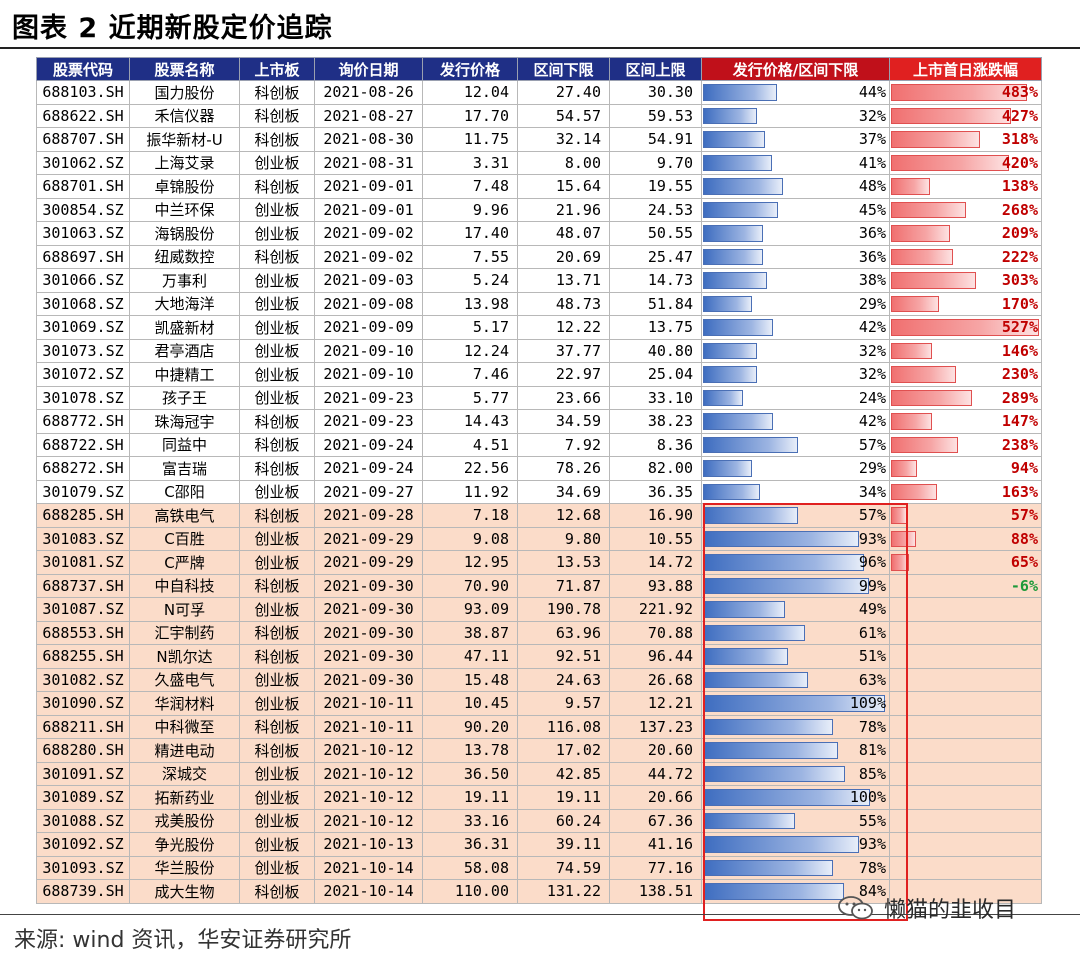  I want to click on rise-label: 65%, so click(1024, 562).